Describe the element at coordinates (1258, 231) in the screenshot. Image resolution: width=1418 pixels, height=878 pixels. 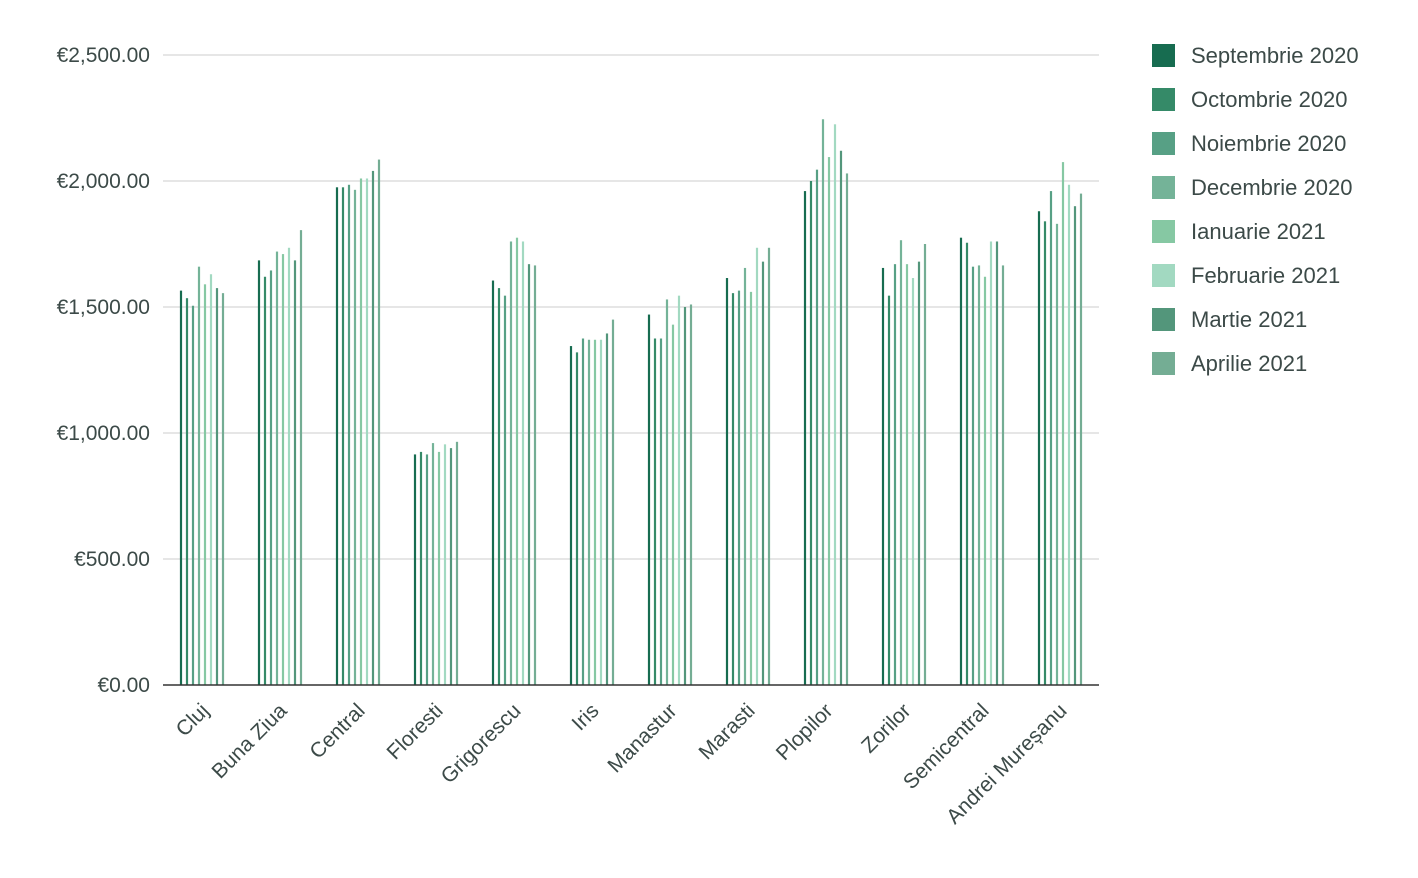
I see `legend-label: Ianuarie 2021` at that location.